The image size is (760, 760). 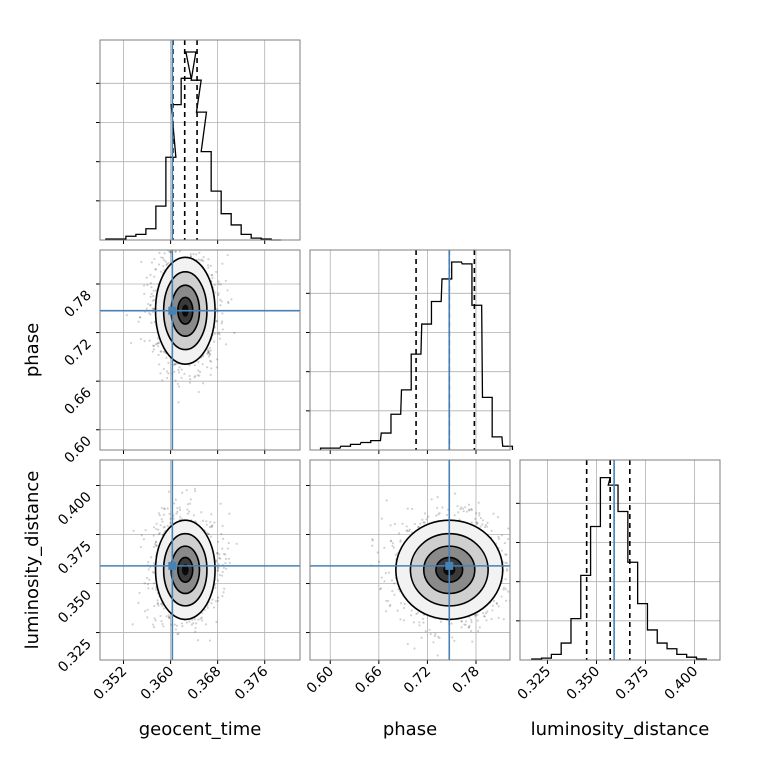 What do you see at coordinates (198, 141) in the screenshot?
I see `panel-geocent_time-geocent_time` at bounding box center [198, 141].